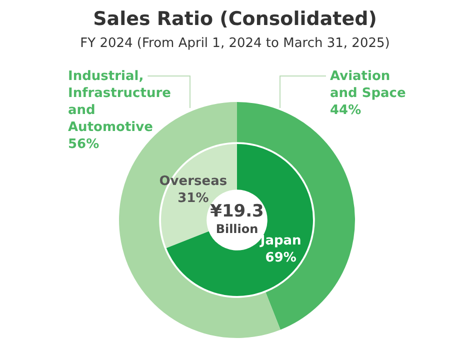 This screenshot has width=470, height=340. I want to click on data-label: 69%, so click(280, 258).